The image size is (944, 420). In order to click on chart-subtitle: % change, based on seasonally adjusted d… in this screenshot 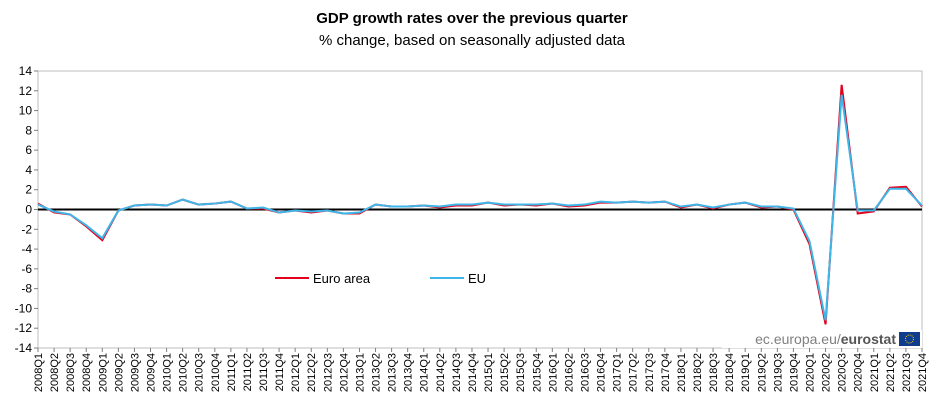, I will do `click(472, 40)`.